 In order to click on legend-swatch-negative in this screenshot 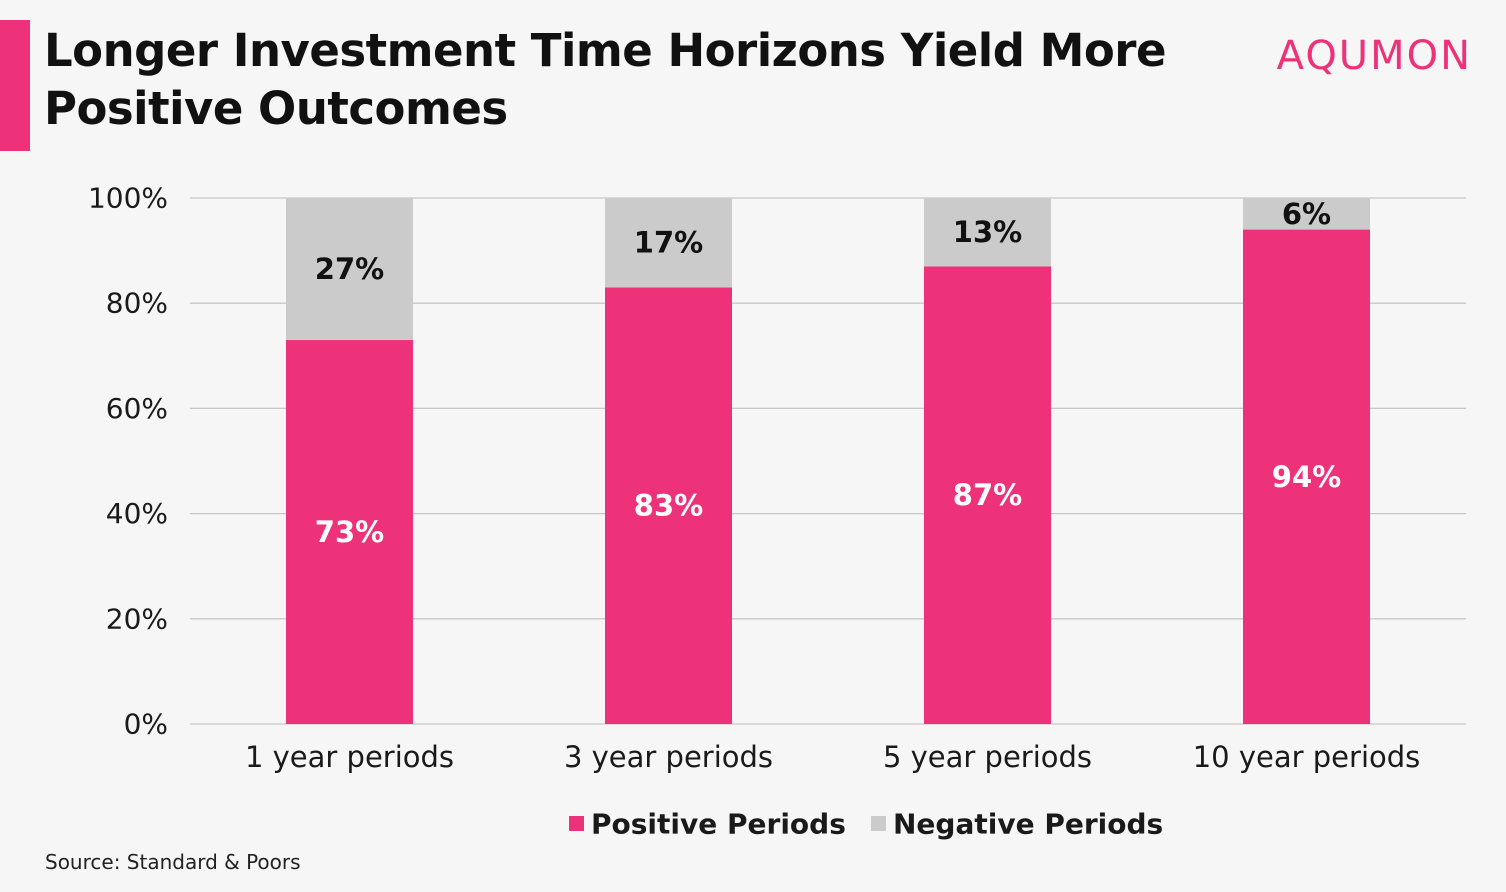, I will do `click(878, 823)`.